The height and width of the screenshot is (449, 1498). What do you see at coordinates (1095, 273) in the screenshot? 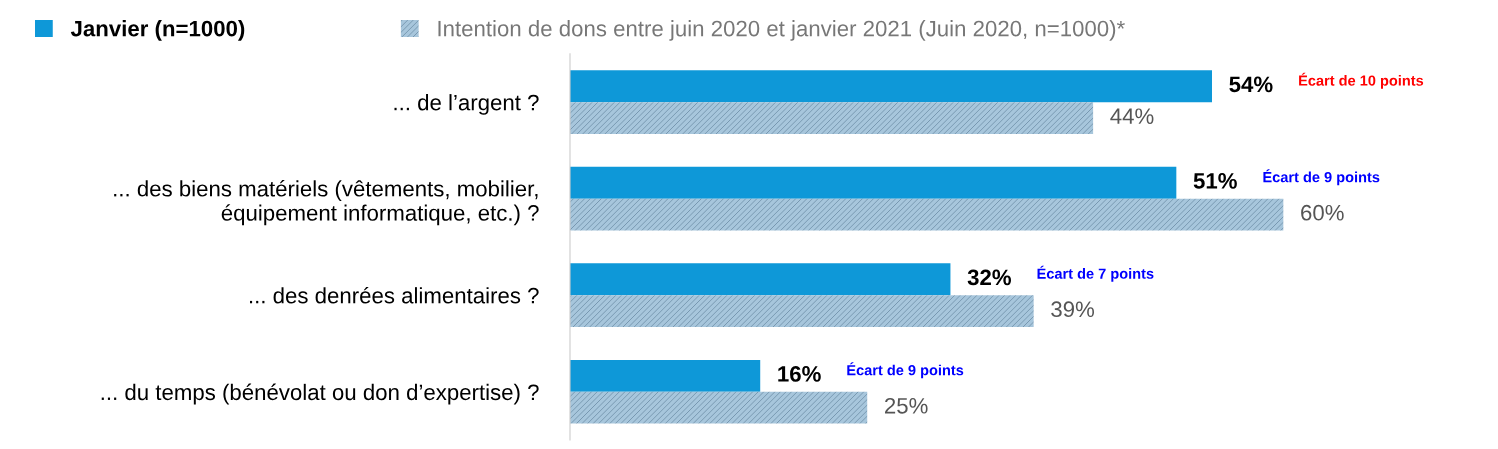
I see `annotation: Écart de 7 points` at bounding box center [1095, 273].